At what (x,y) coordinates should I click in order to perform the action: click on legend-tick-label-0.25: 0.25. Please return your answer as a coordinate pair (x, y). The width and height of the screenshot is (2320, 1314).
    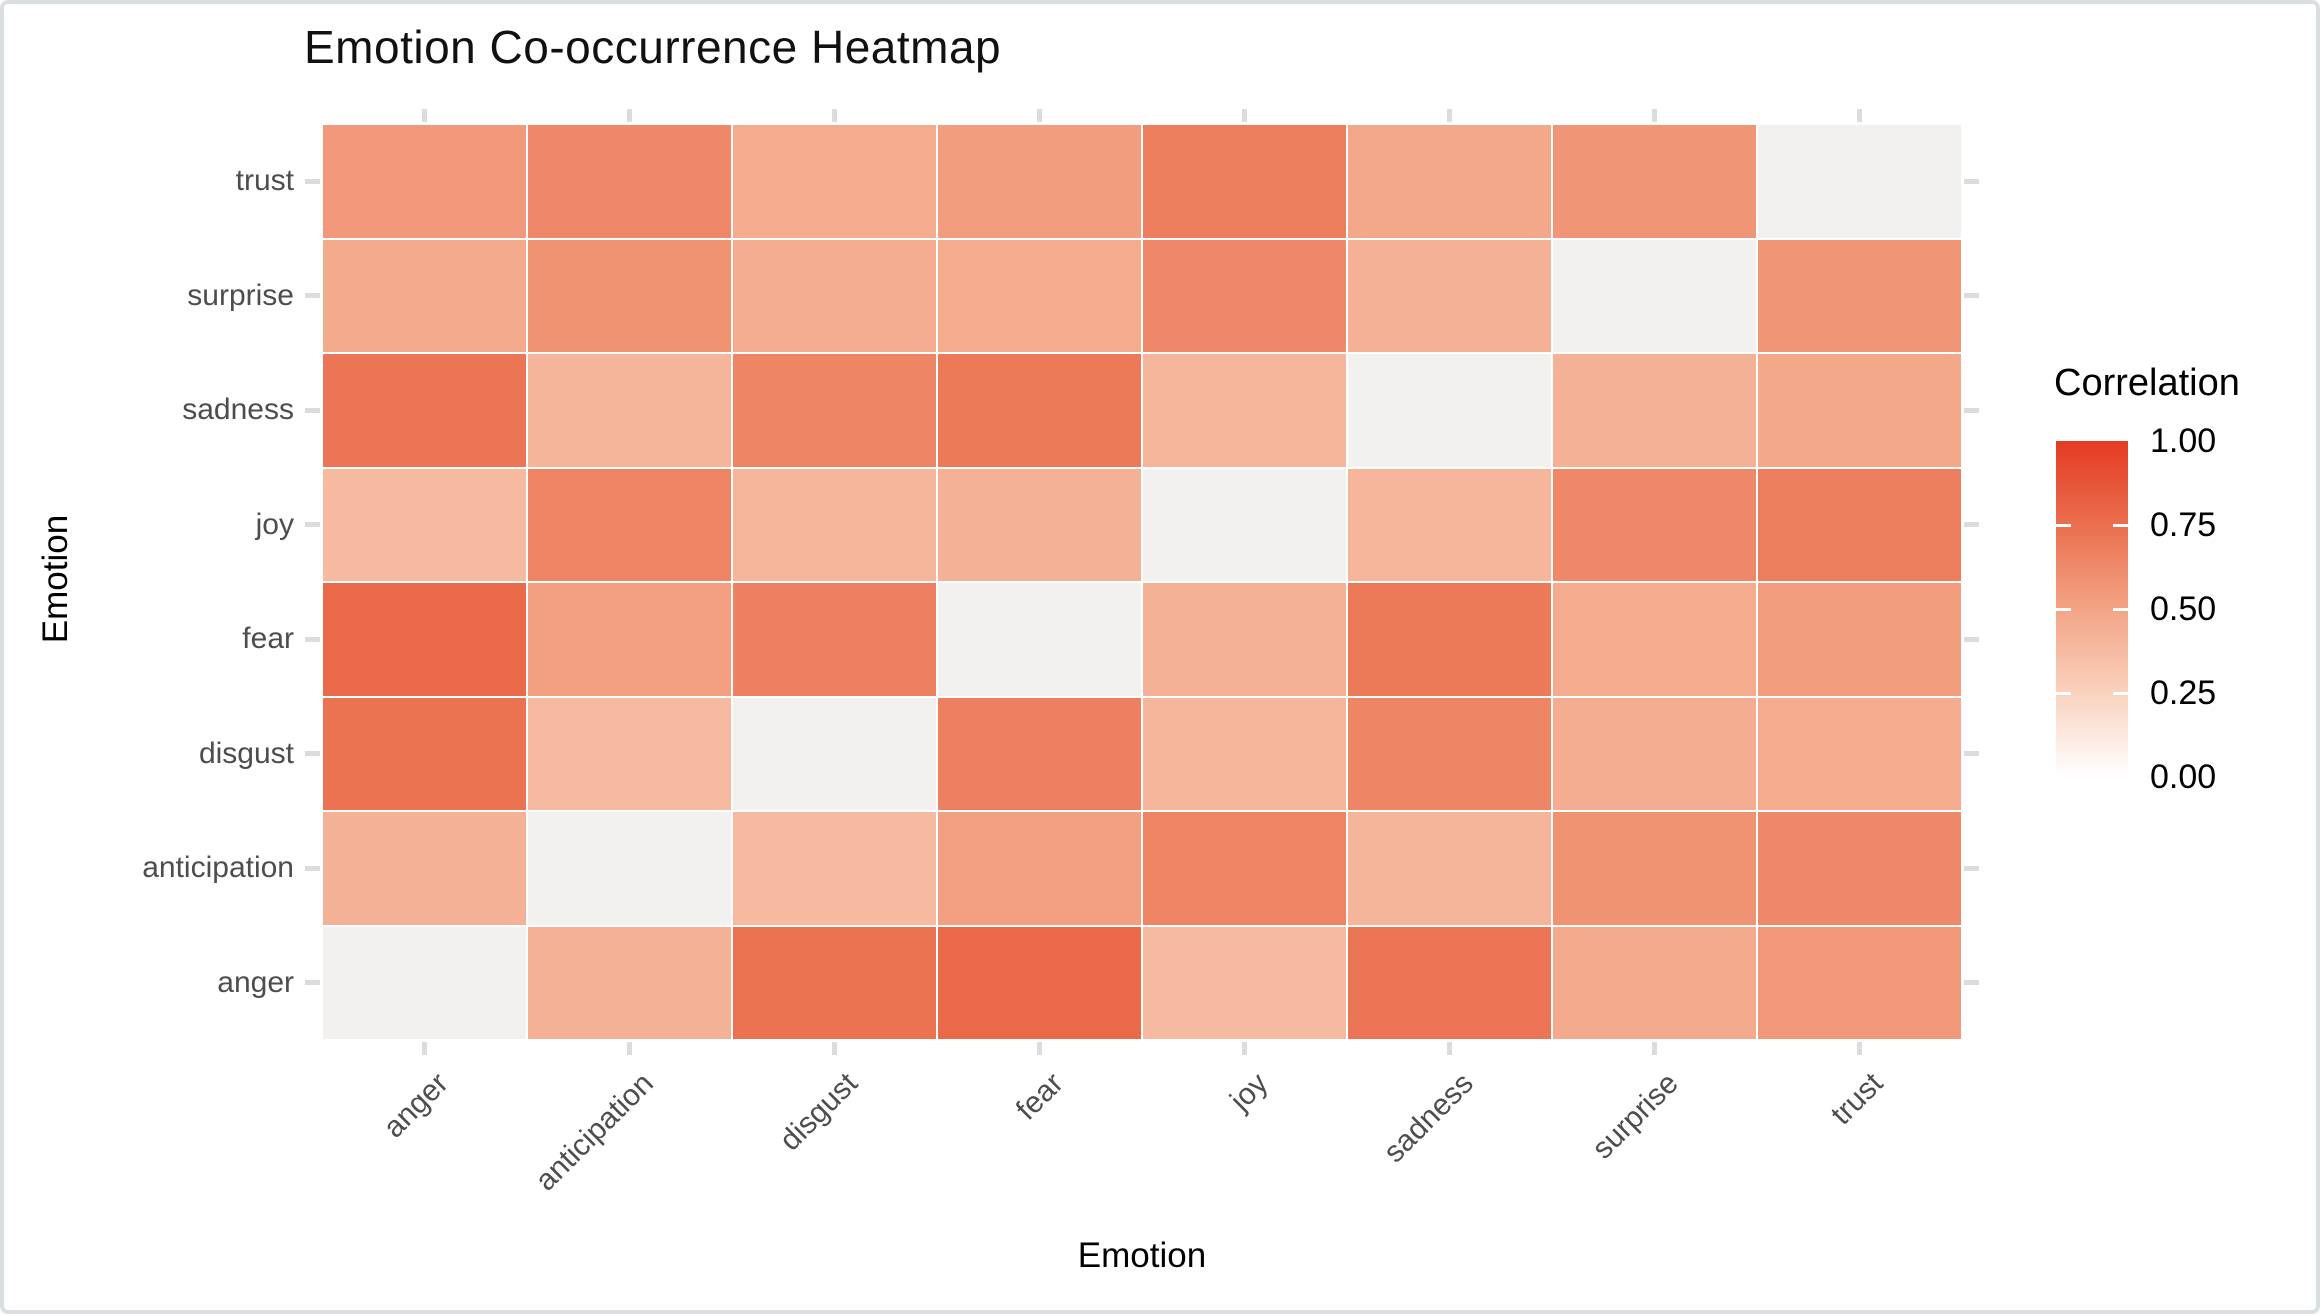
    Looking at the image, I should click on (2183, 693).